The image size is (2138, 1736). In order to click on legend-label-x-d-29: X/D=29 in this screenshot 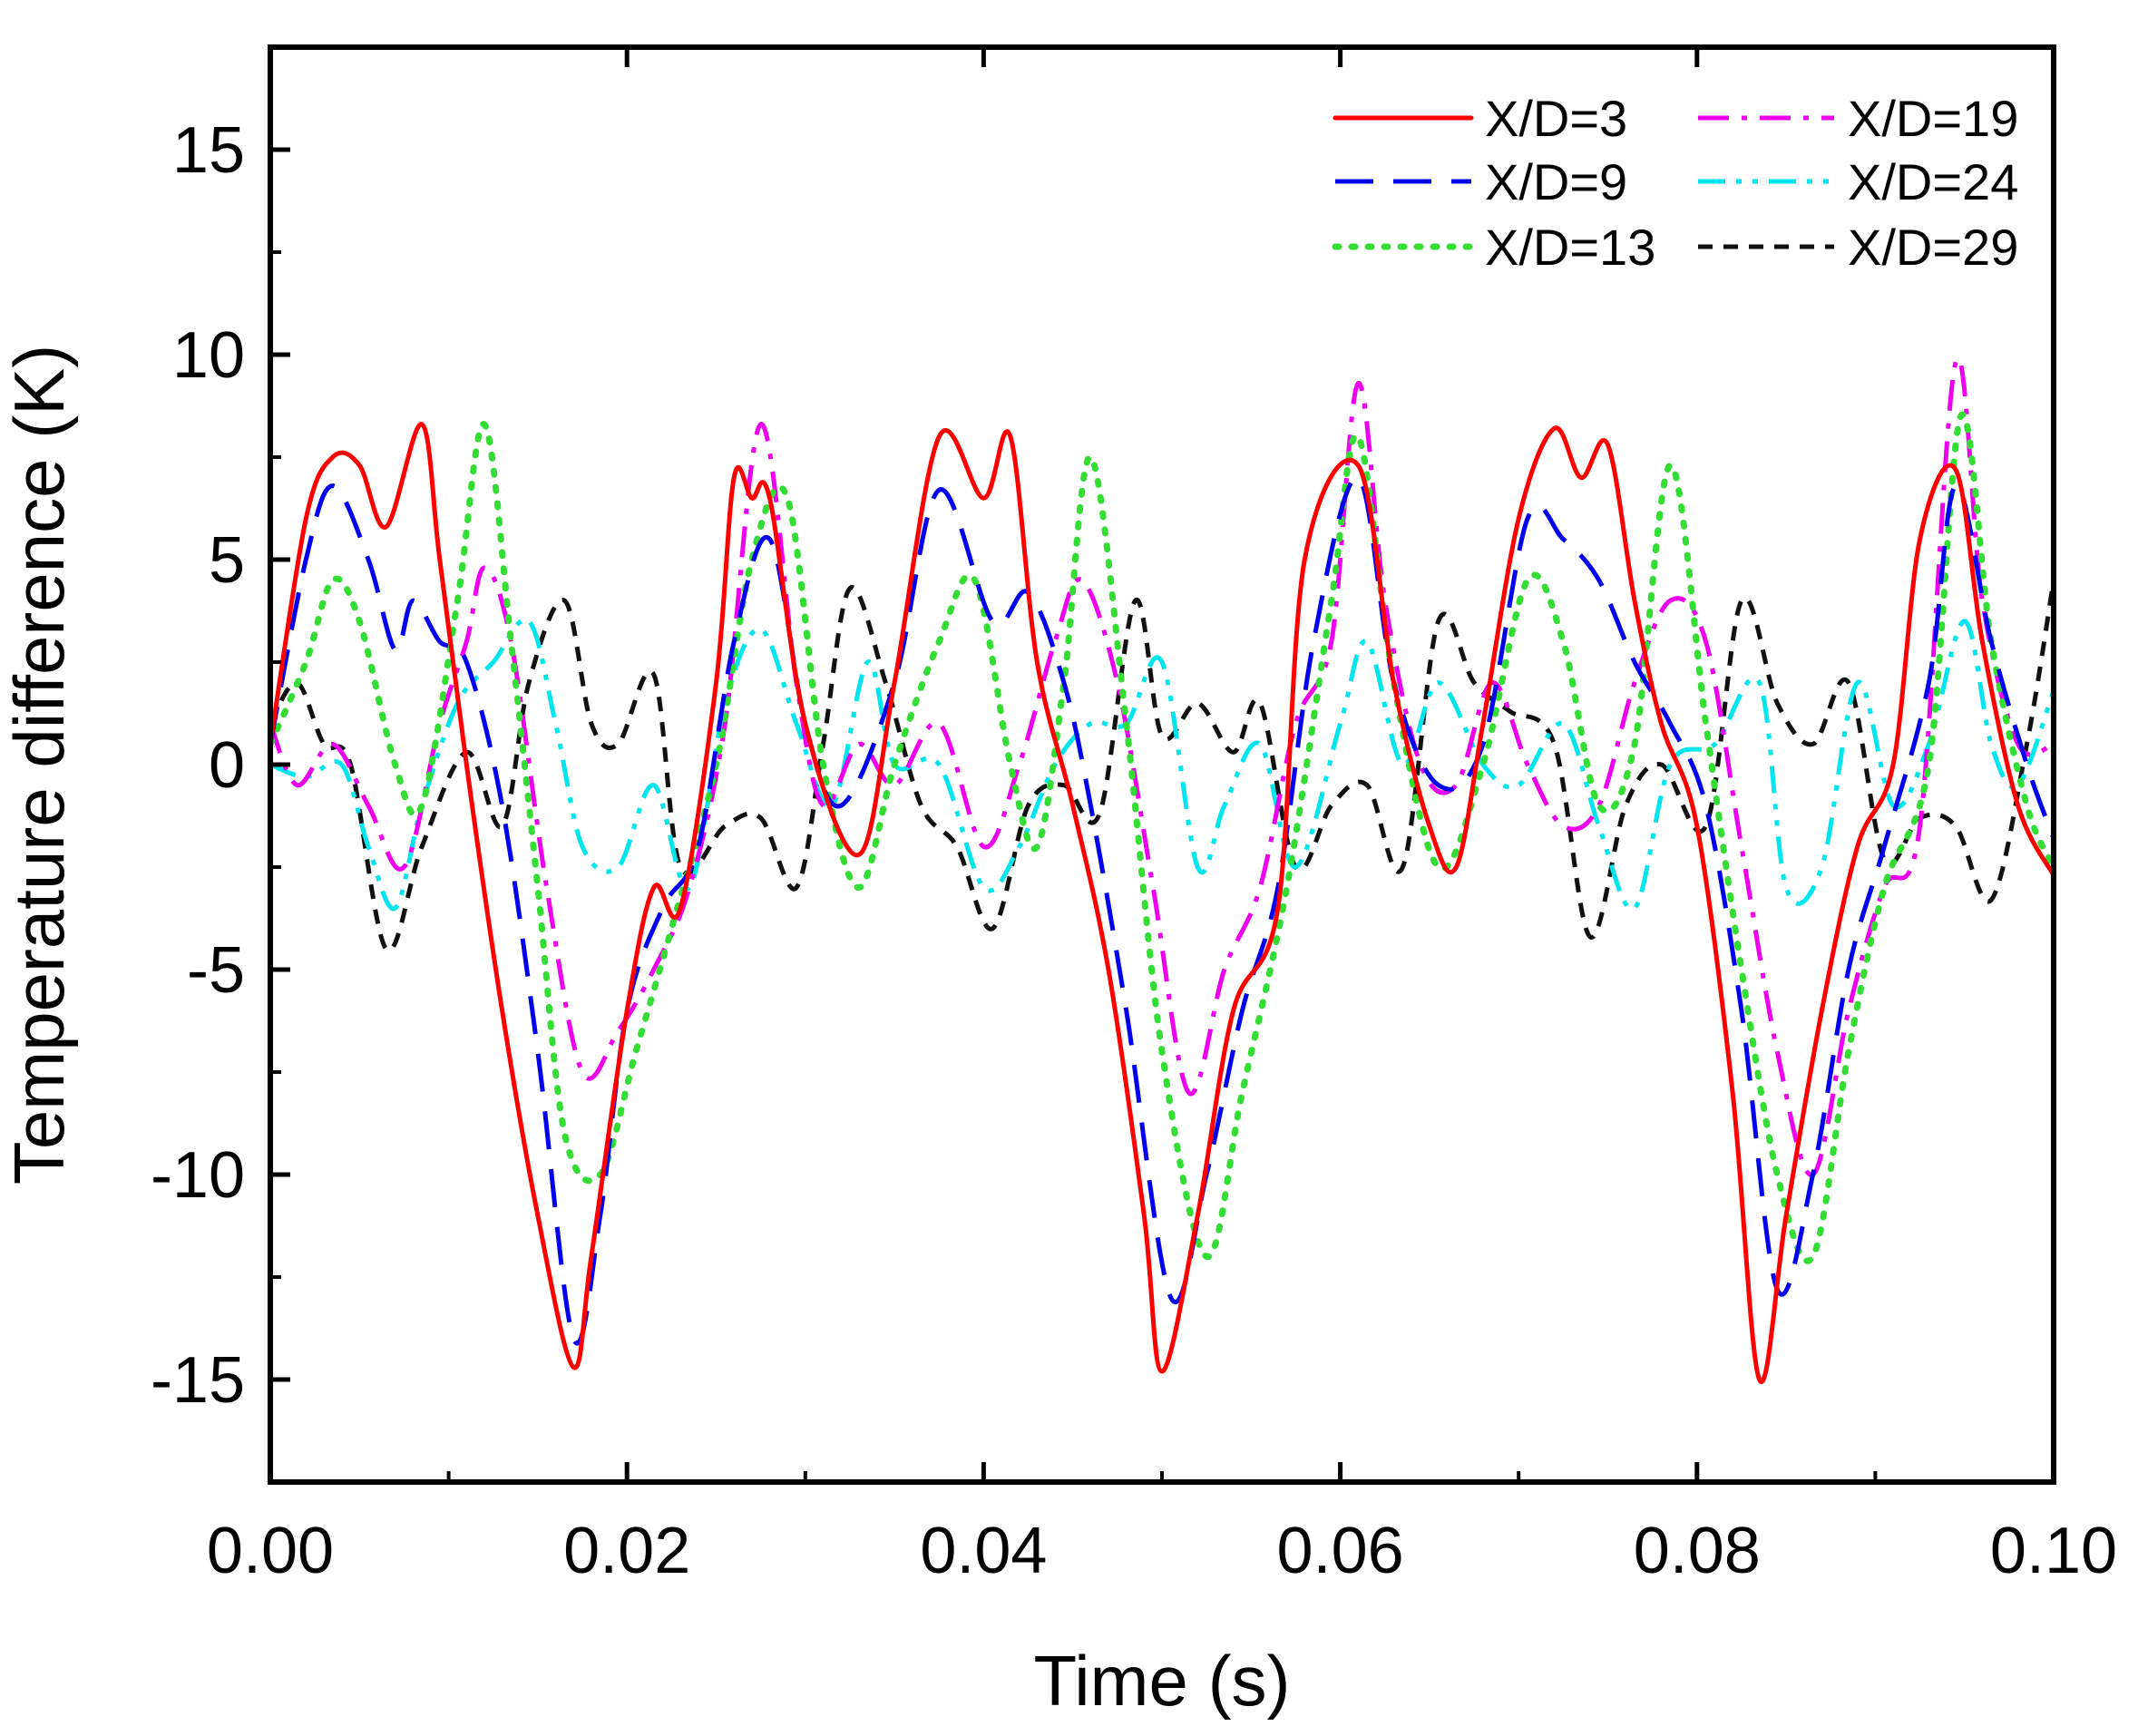, I will do `click(1933, 248)`.